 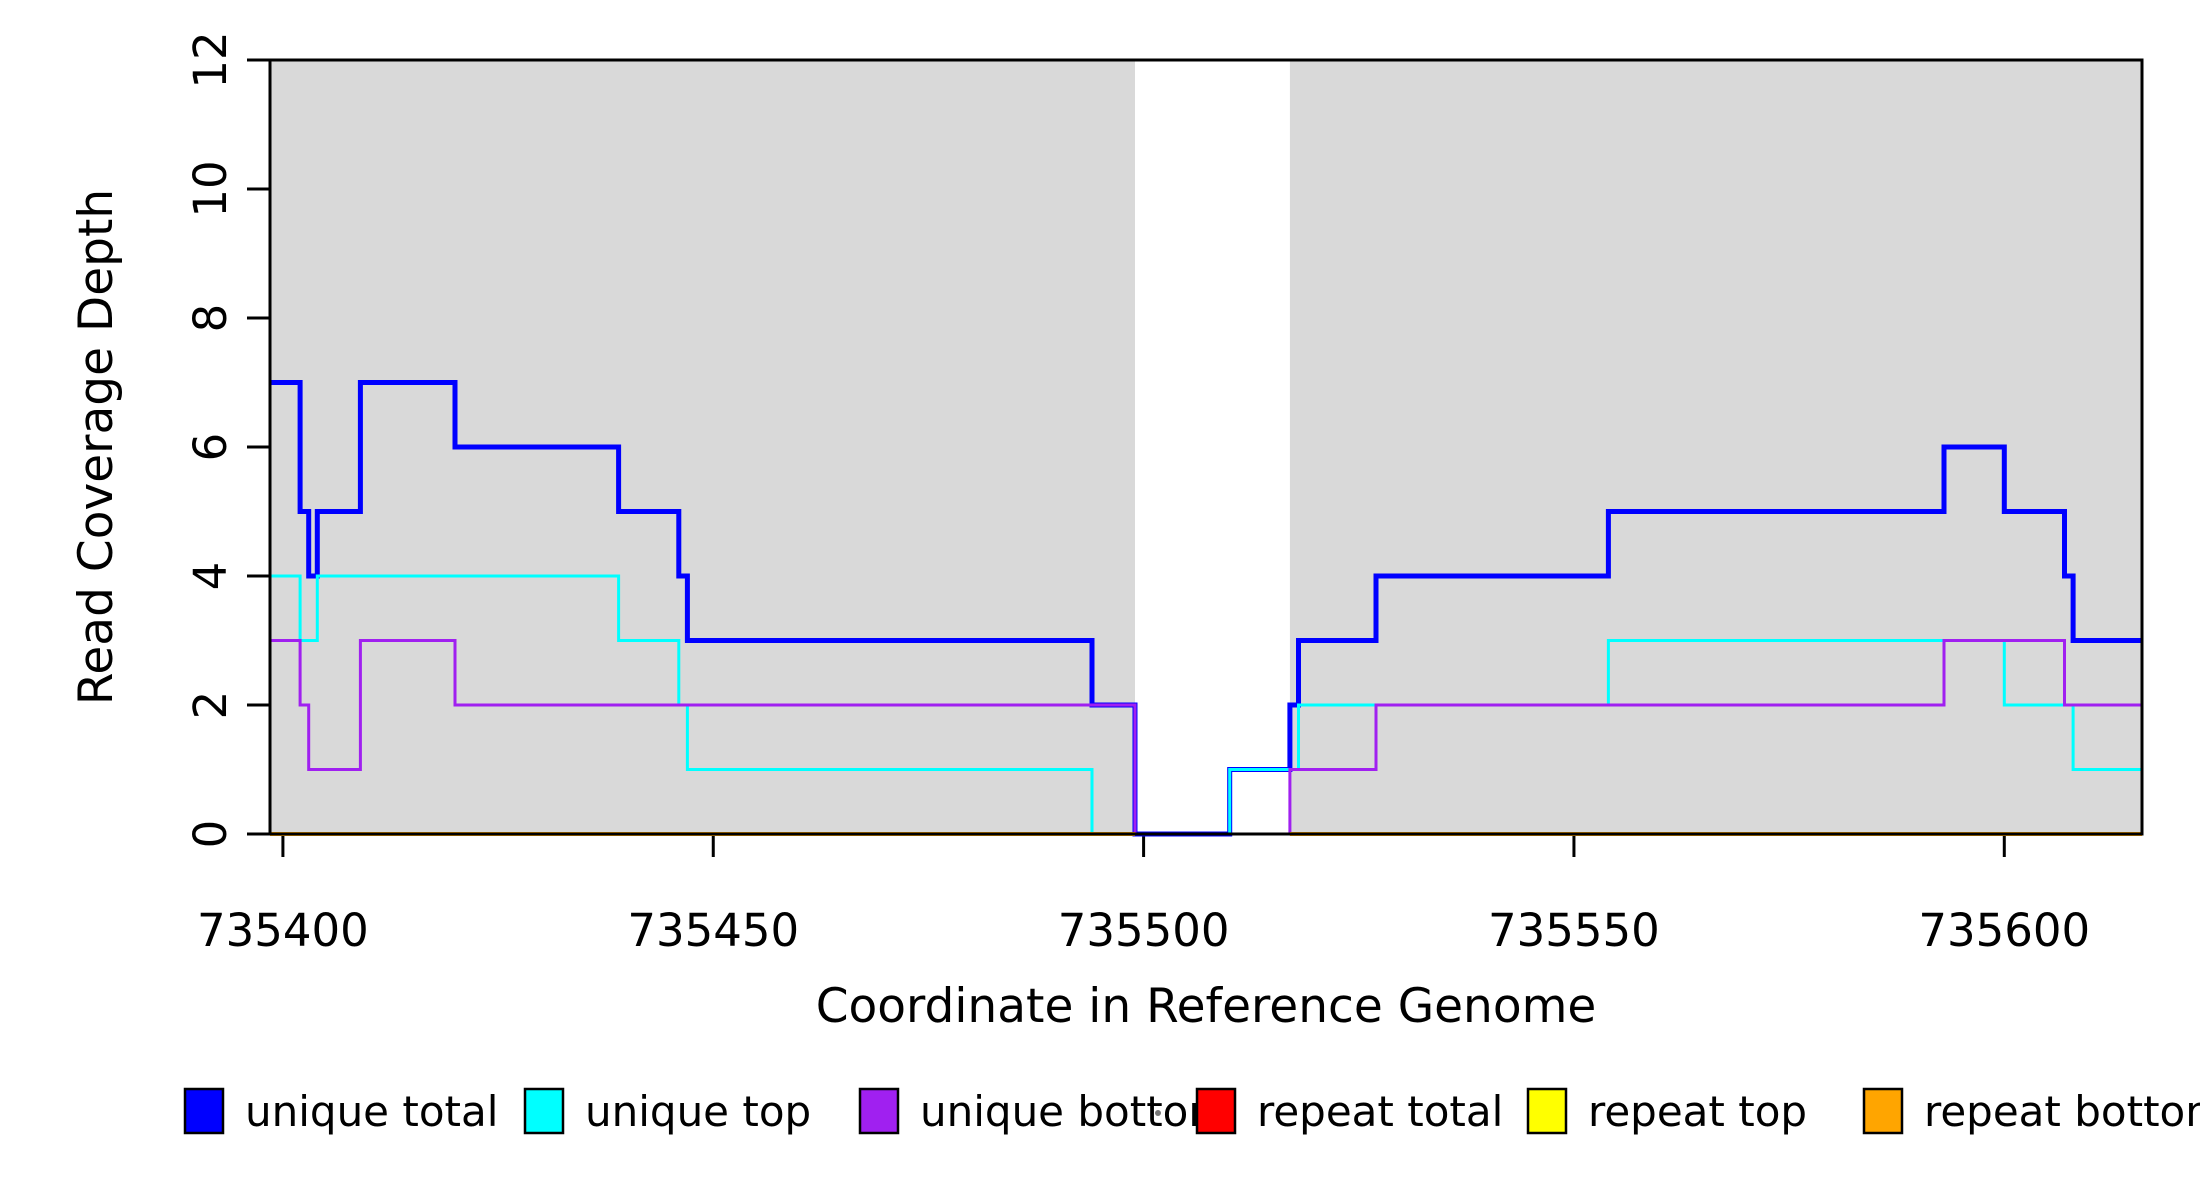 I want to click on legend-label-unique-total: unique total, so click(x=371, y=1111).